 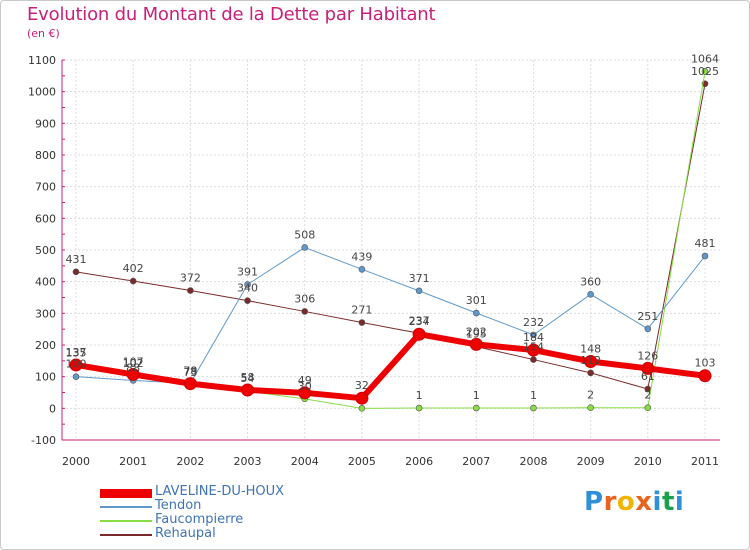 What do you see at coordinates (45, 250) in the screenshot?
I see `y-tick-label: 500` at bounding box center [45, 250].